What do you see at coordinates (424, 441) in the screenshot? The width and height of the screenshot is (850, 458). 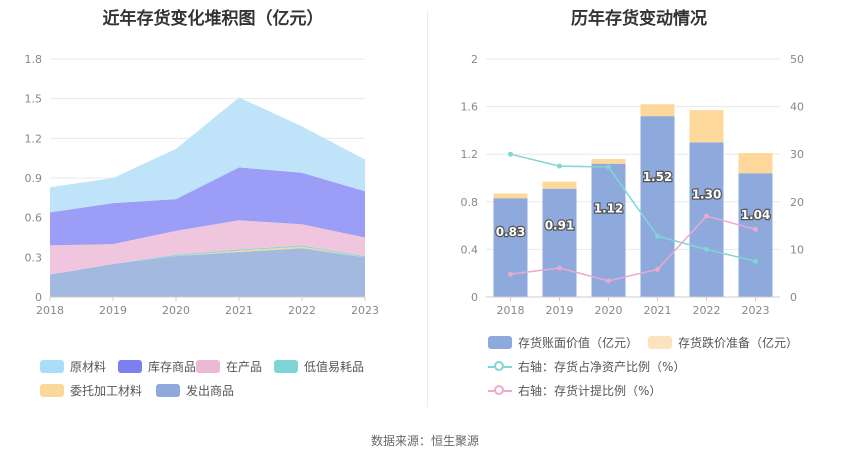 I see `data-source-footer: 数据来源：恒生聚源` at bounding box center [424, 441].